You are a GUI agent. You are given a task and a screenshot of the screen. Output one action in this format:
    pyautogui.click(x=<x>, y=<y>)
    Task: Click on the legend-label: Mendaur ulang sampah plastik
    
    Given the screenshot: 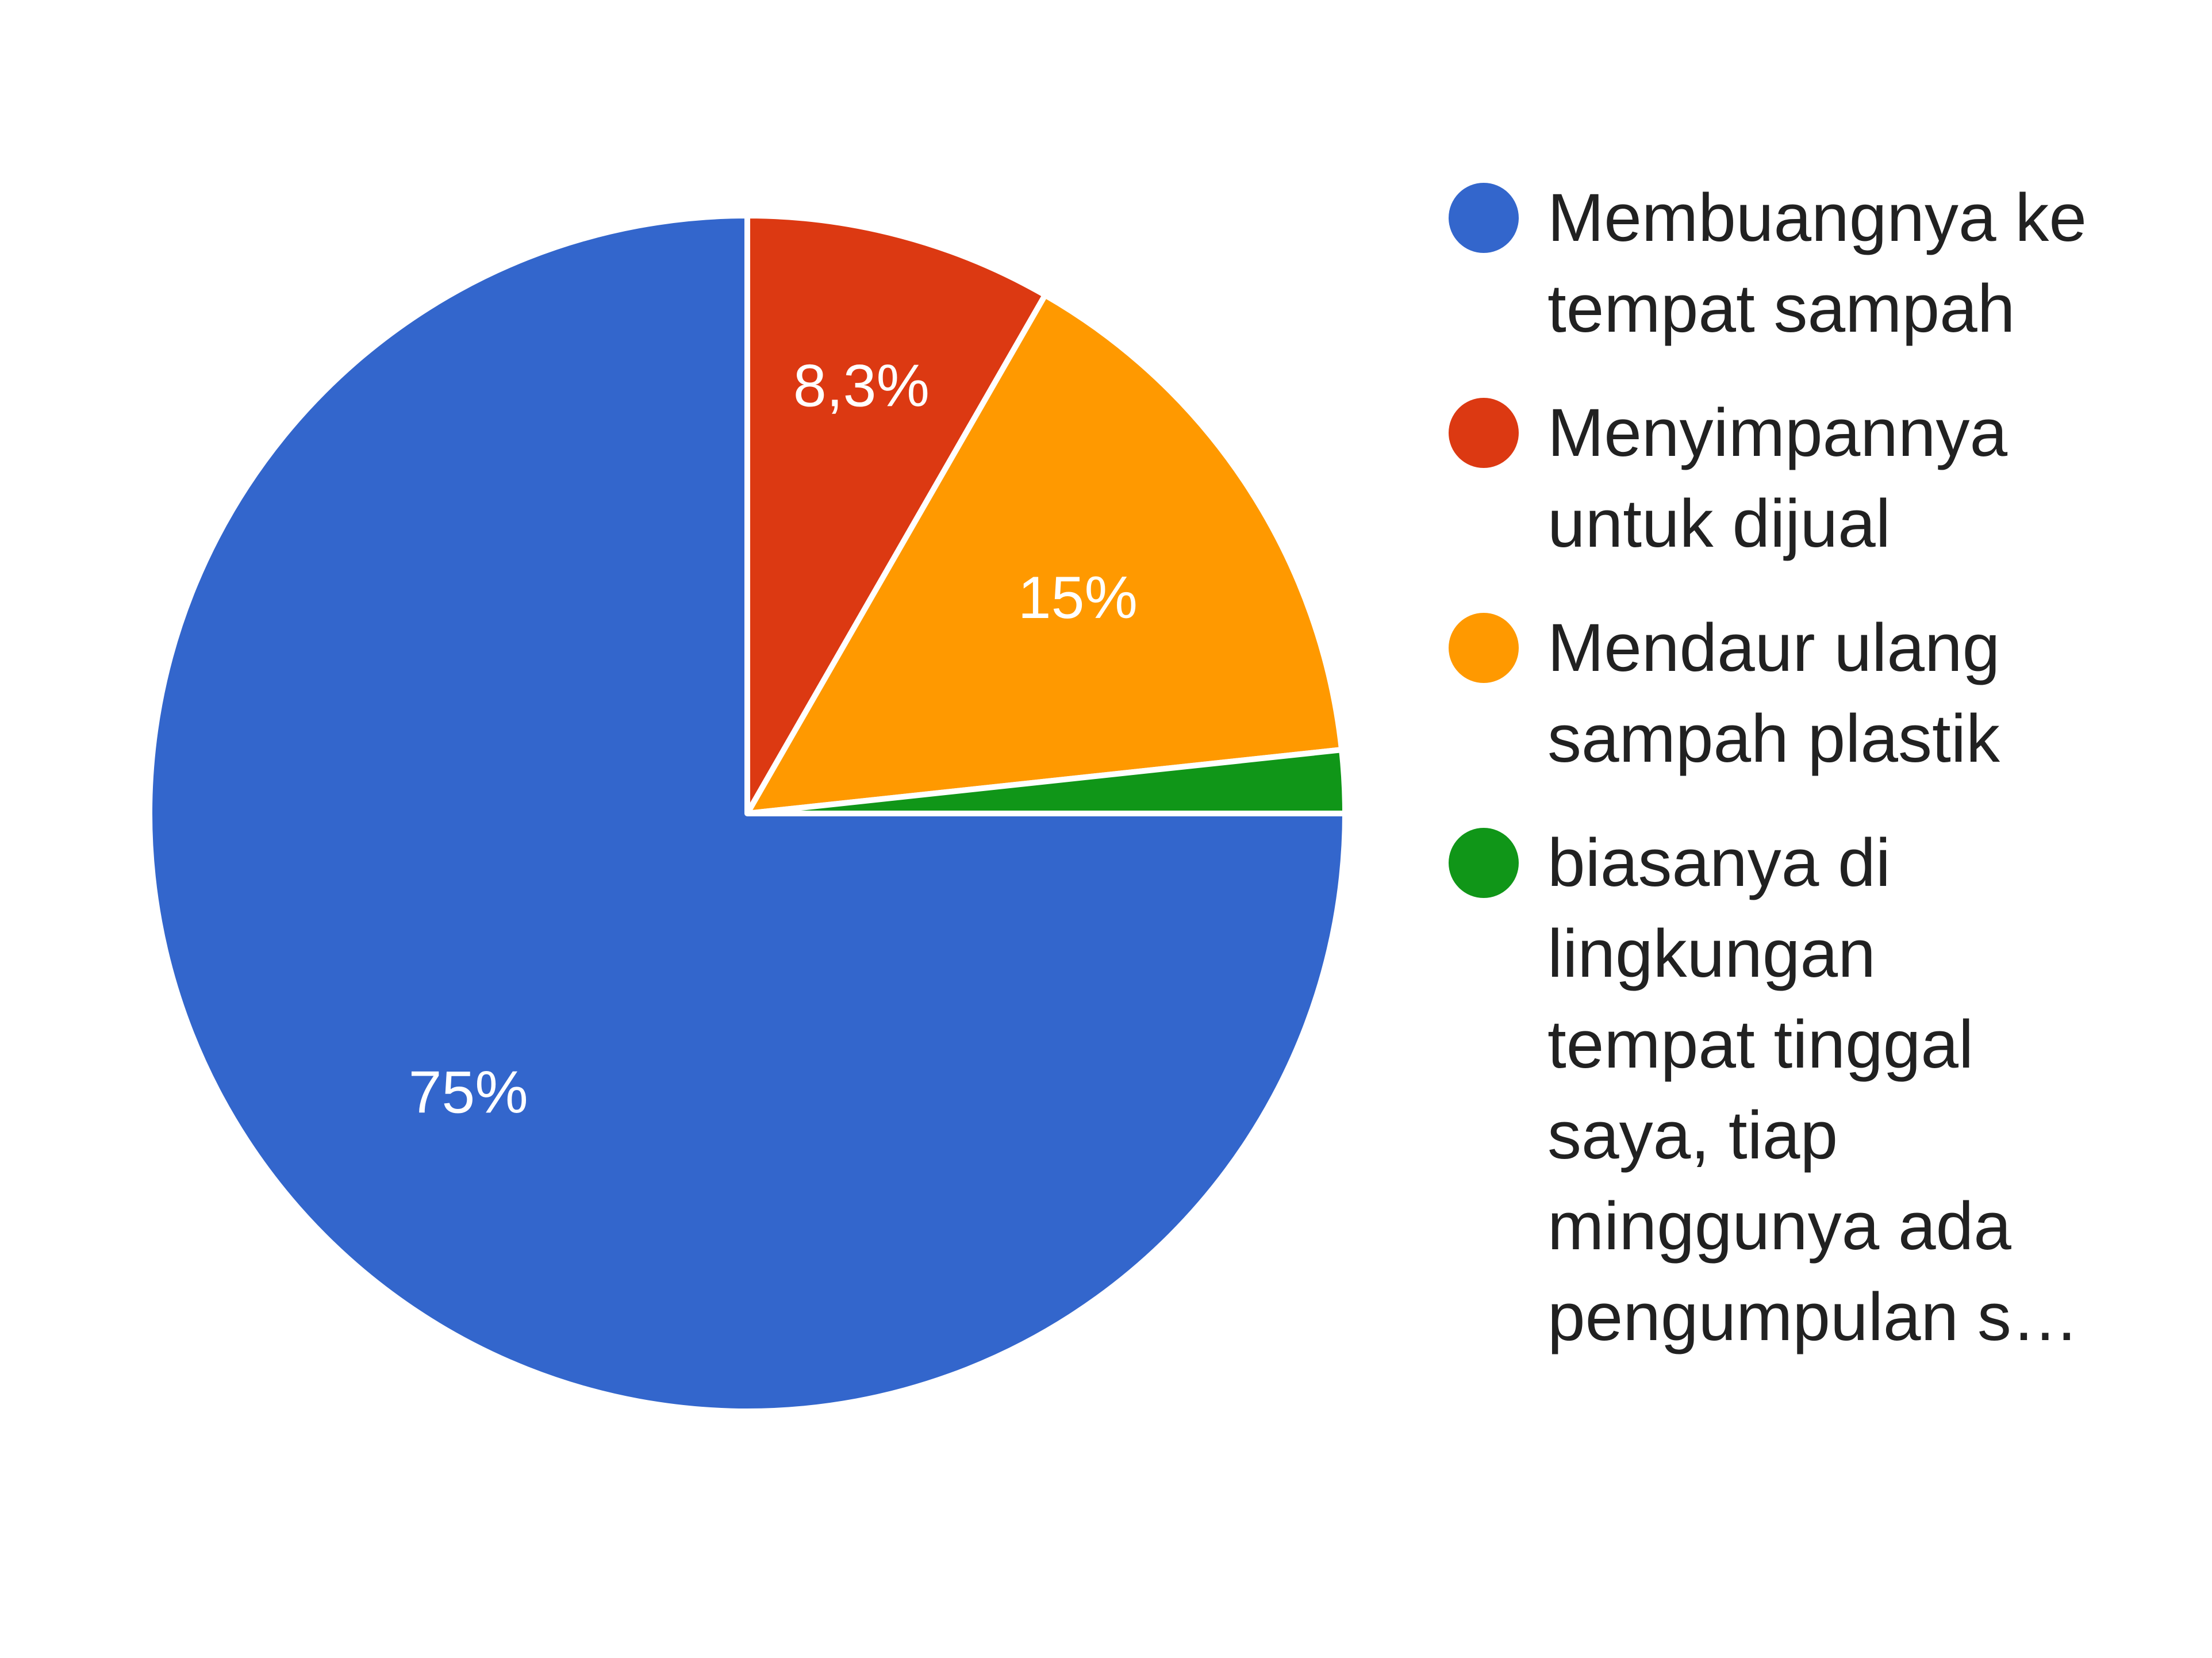 What is the action you would take?
    pyautogui.click(x=1773, y=693)
    